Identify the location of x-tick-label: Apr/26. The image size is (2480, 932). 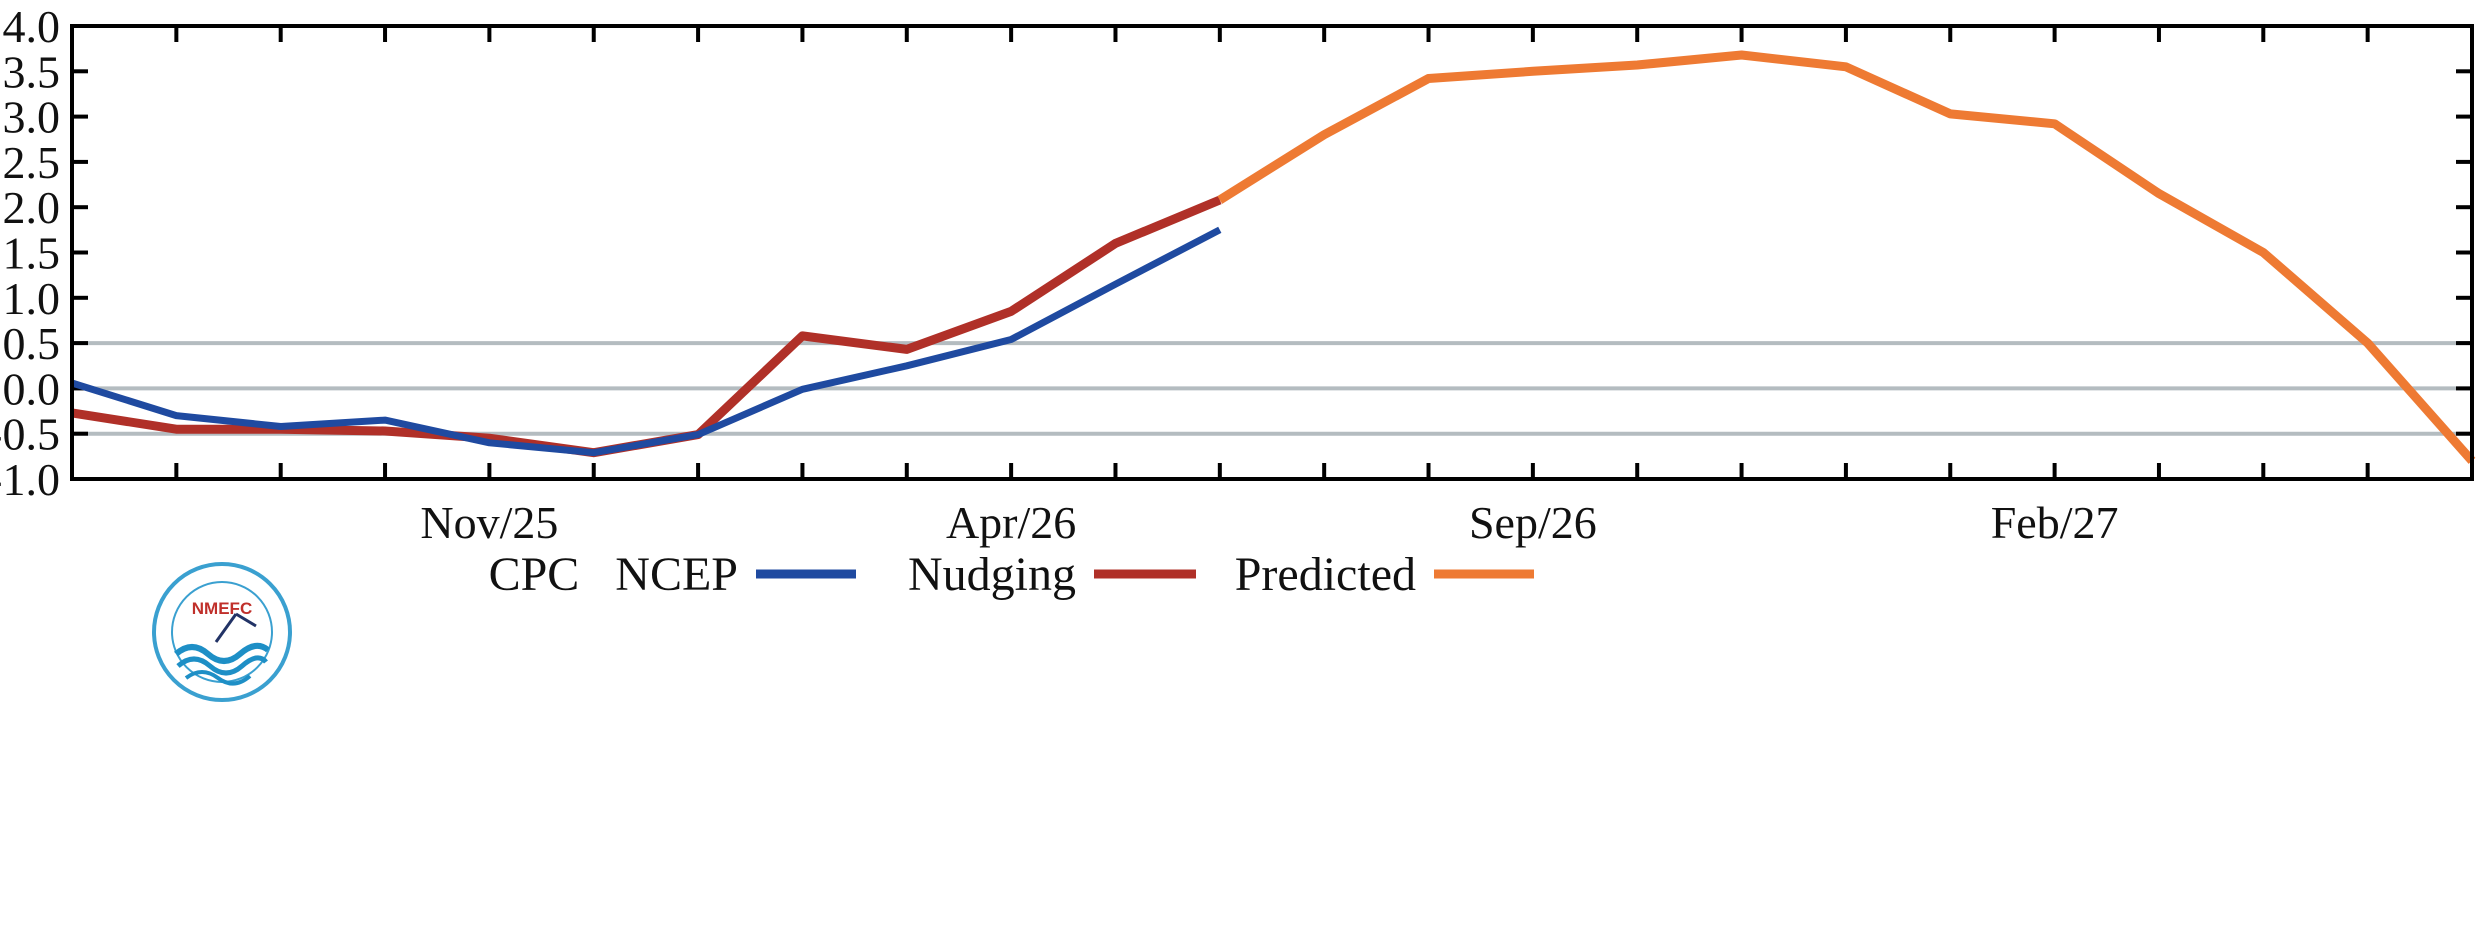
(1011, 522).